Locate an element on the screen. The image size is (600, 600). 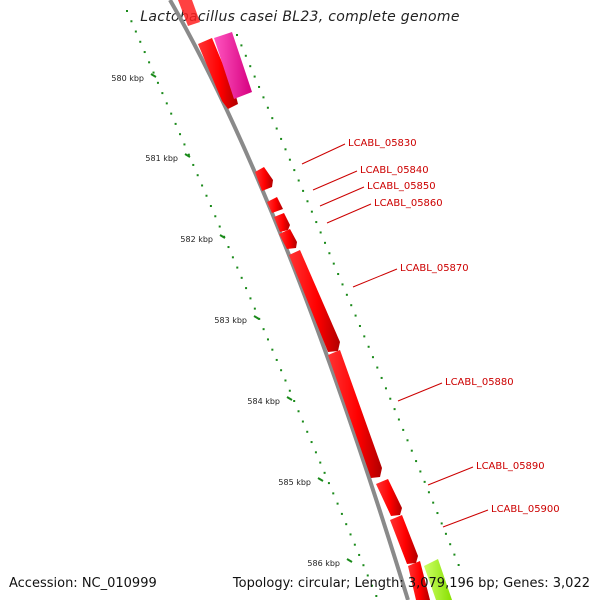
gene-block-magenta is located at coordinates (233, 65).